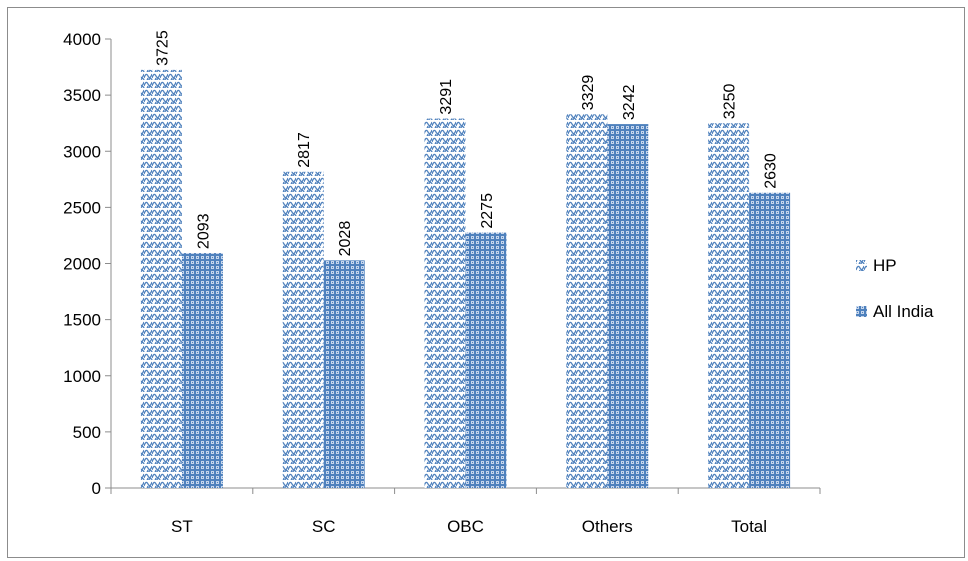 The image size is (968, 561). I want to click on x-tick-label: OBC, so click(465, 526).